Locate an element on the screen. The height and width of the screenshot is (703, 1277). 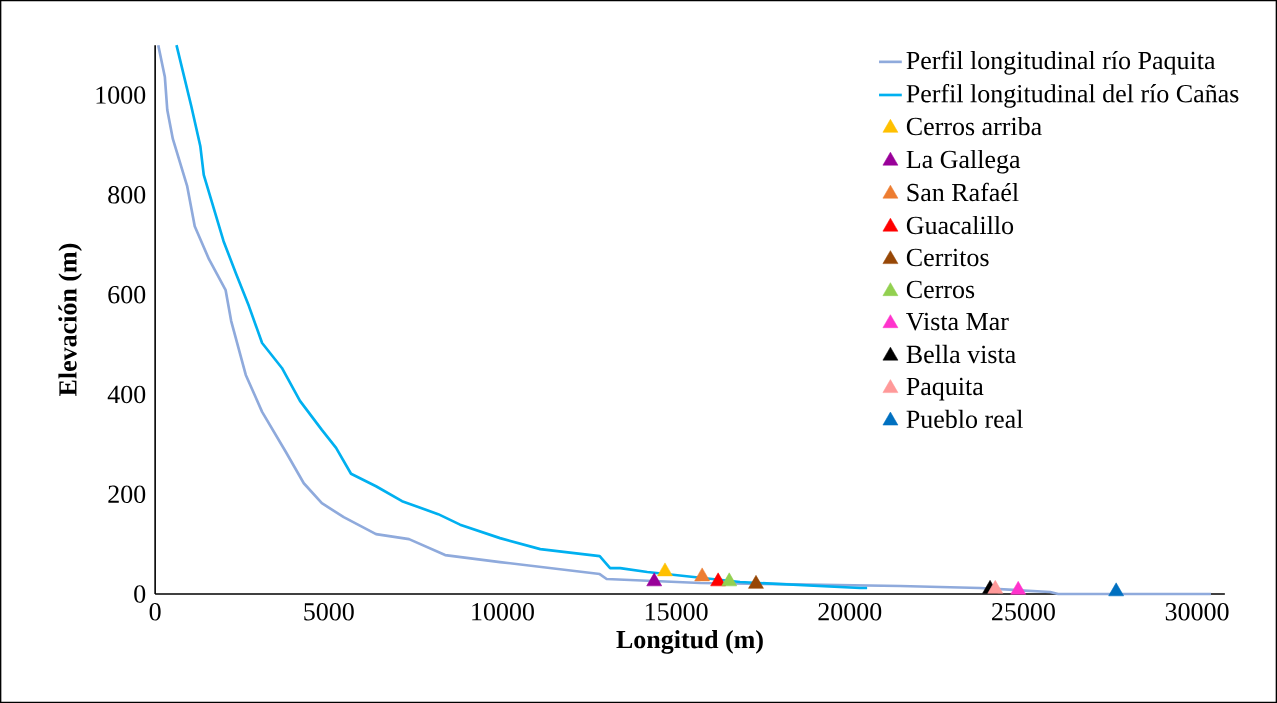
y-tick-label: 800 is located at coordinates (127, 195).